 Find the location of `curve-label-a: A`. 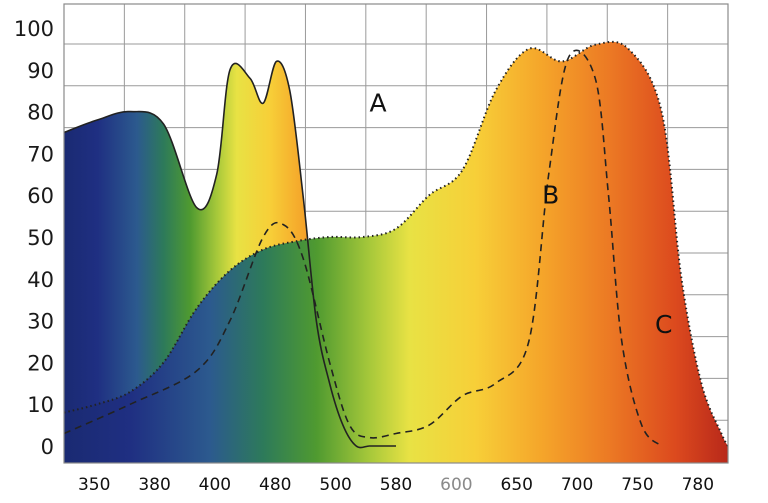

curve-label-a: A is located at coordinates (377, 103).